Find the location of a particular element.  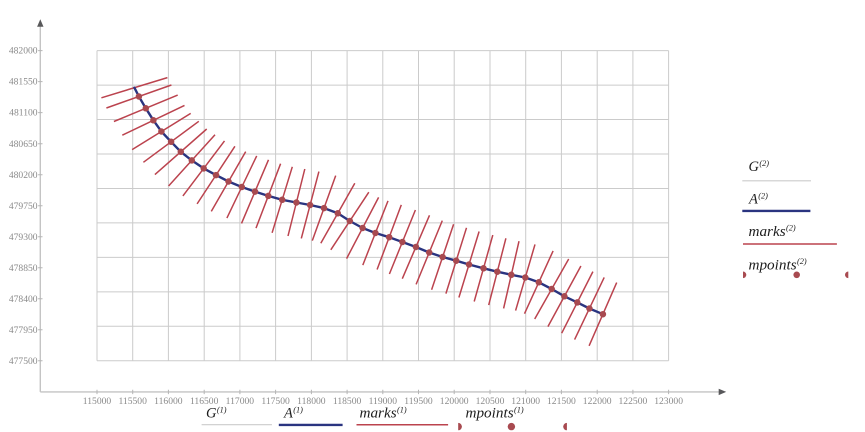

svg-text: mpoints(2) is located at coordinates (778, 264).